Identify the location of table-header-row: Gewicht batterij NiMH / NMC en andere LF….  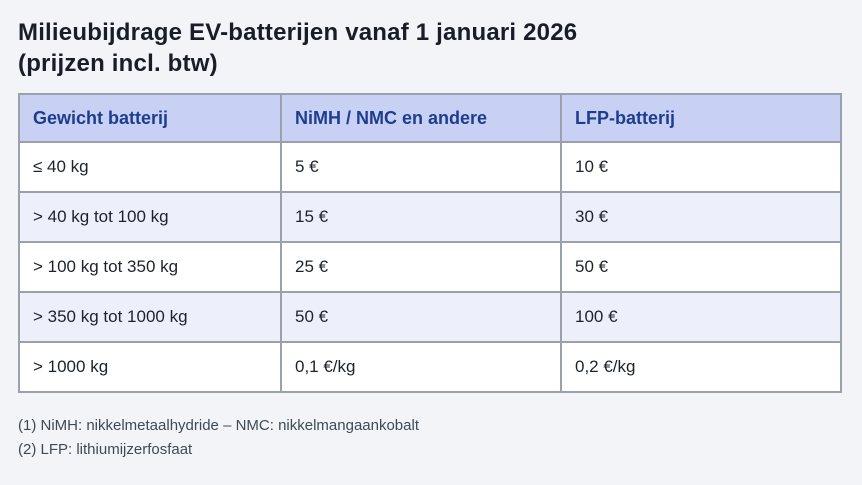
(430, 118).